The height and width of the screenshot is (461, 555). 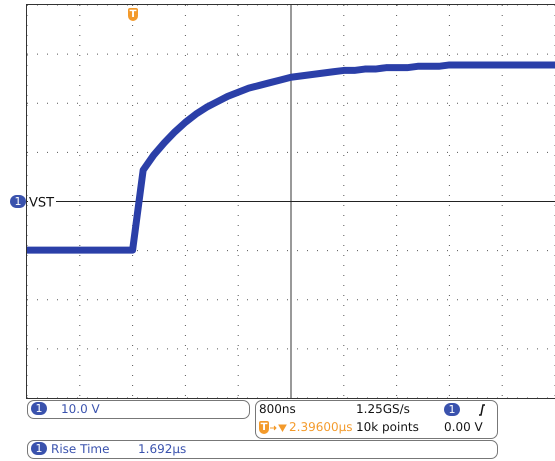 What do you see at coordinates (277, 409) in the screenshot?
I see `text: 800ns` at bounding box center [277, 409].